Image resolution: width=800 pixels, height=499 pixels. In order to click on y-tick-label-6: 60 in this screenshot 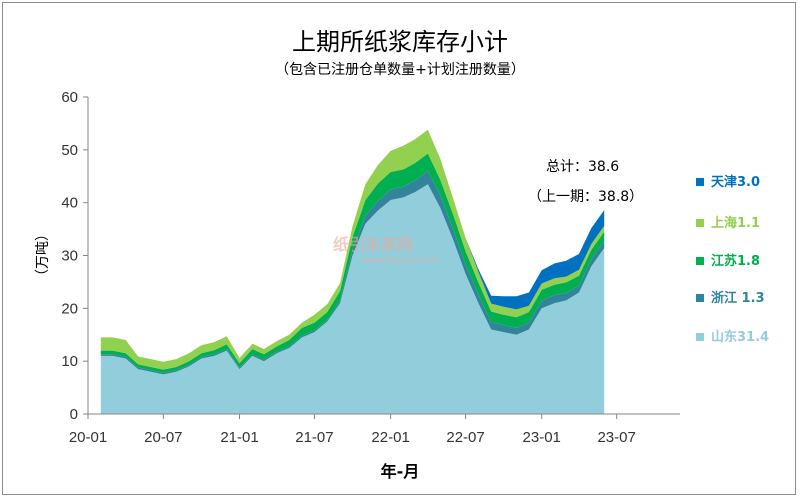, I will do `click(69, 97)`.